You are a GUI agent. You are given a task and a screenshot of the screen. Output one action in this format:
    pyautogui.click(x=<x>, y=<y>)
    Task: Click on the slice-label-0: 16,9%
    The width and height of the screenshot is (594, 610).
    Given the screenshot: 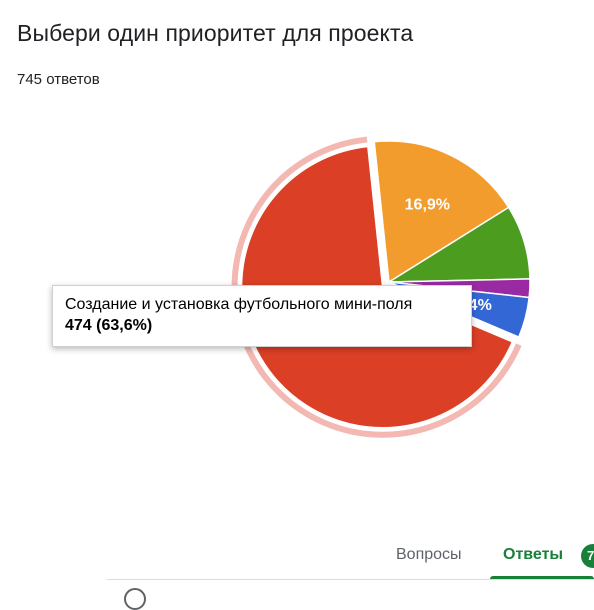 What is the action you would take?
    pyautogui.click(x=427, y=204)
    